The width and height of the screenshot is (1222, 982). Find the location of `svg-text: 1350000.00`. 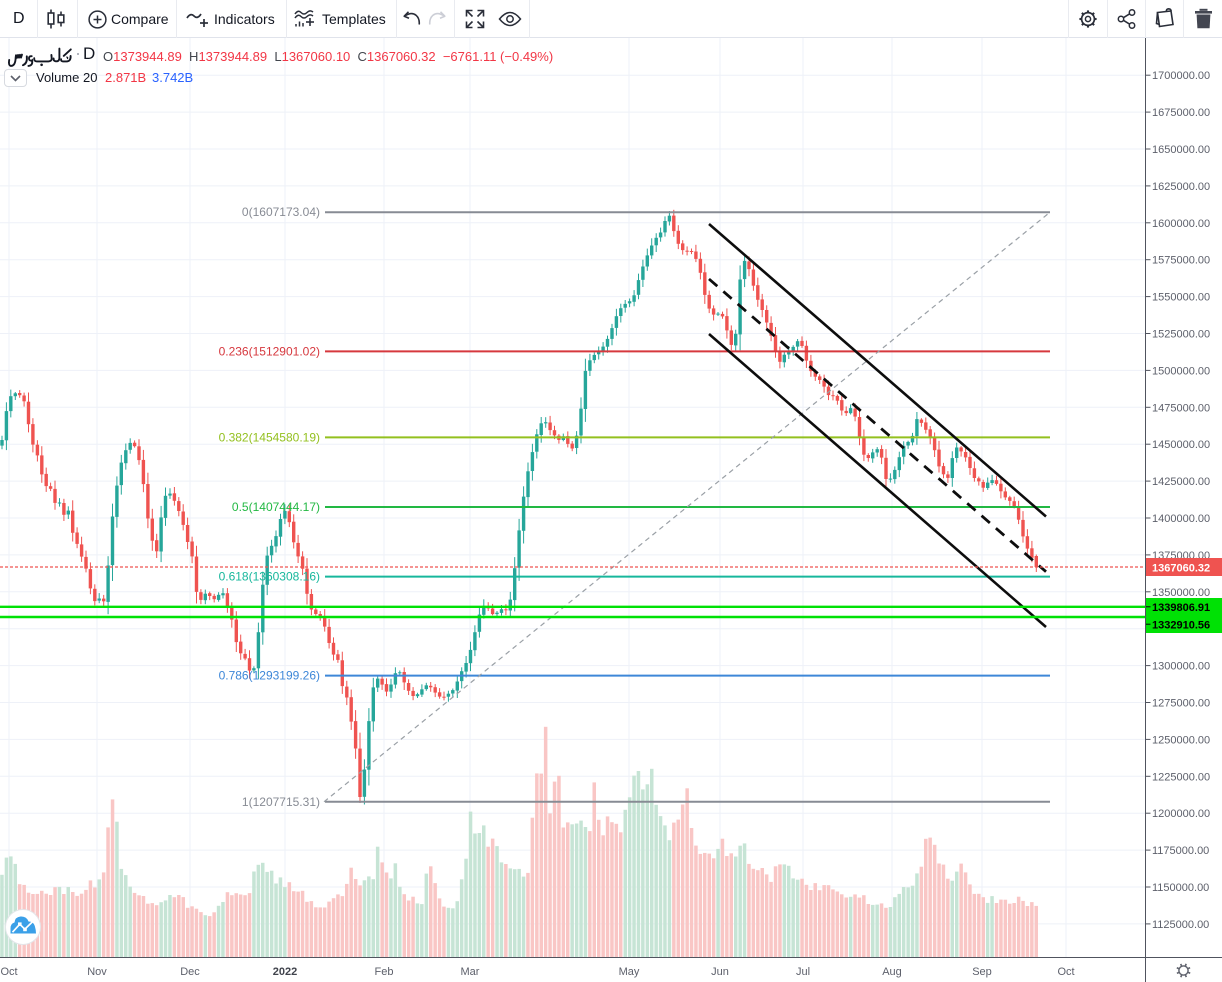

svg-text: 1350000.00 is located at coordinates (1181, 593).